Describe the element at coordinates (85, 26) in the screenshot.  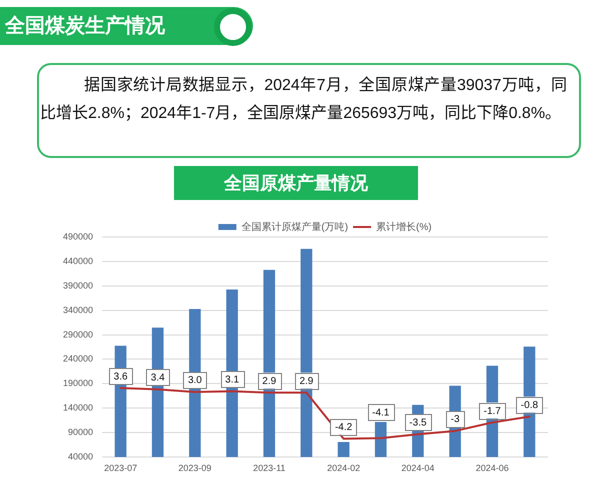
I see `text: 全国煤炭生产情况` at that location.